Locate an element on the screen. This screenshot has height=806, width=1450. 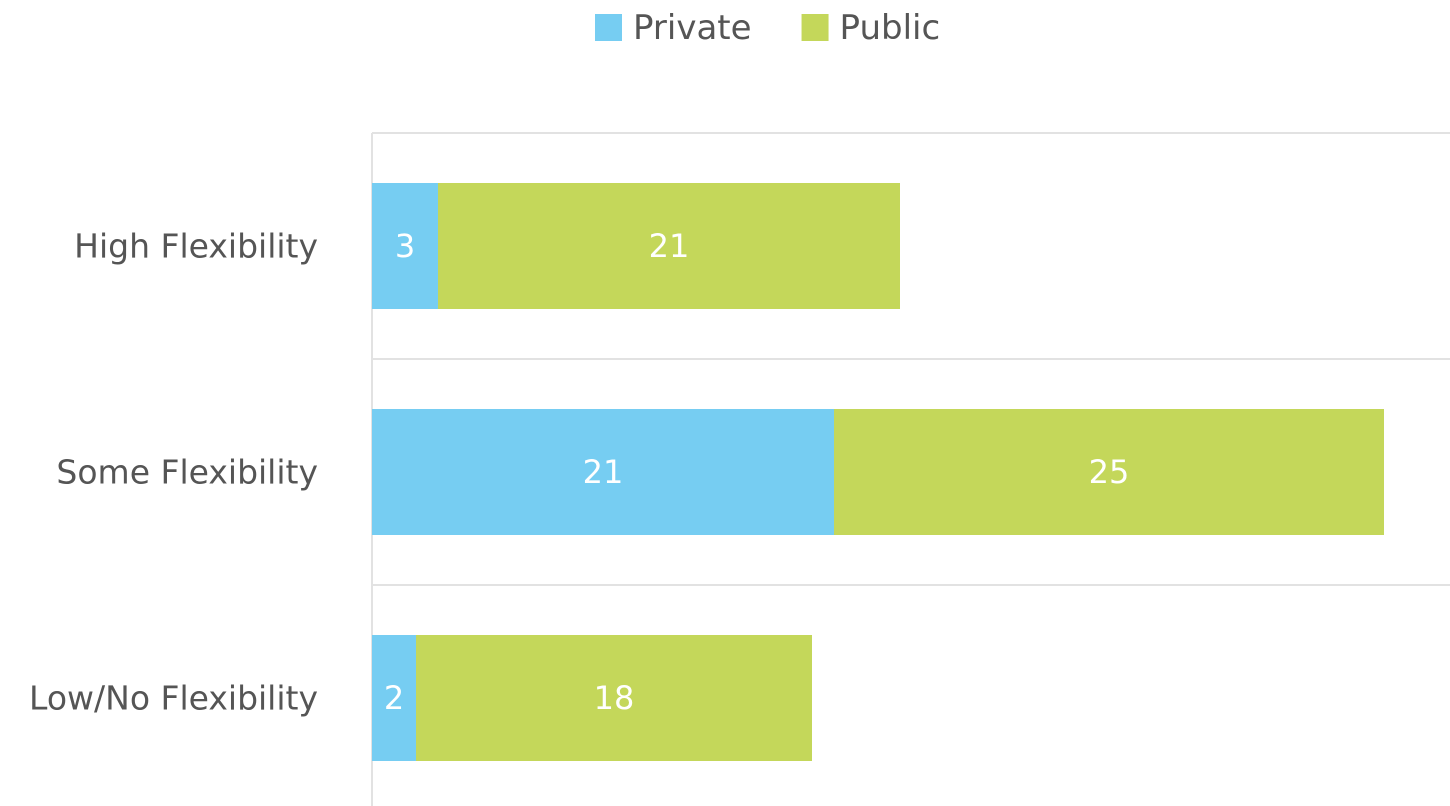
legend-label: Public is located at coordinates (890, 28).